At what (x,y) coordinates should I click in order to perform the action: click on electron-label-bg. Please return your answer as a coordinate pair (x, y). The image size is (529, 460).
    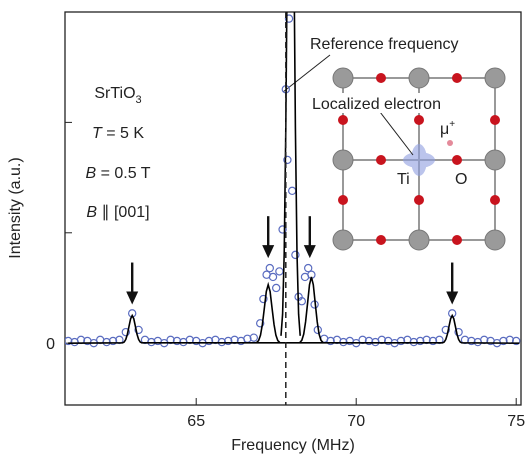
    Looking at the image, I should click on (385, 103).